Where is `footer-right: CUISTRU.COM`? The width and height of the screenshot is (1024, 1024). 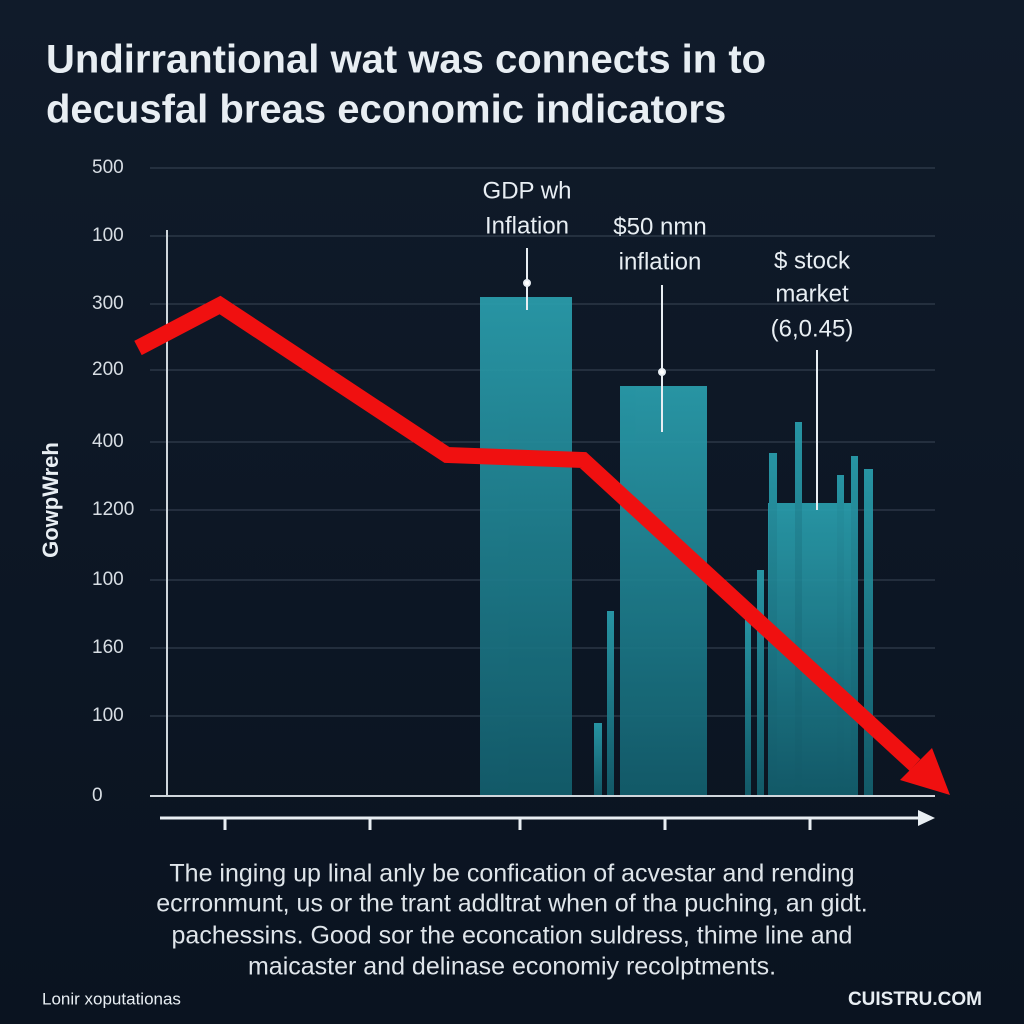
footer-right: CUISTRU.COM is located at coordinates (915, 999).